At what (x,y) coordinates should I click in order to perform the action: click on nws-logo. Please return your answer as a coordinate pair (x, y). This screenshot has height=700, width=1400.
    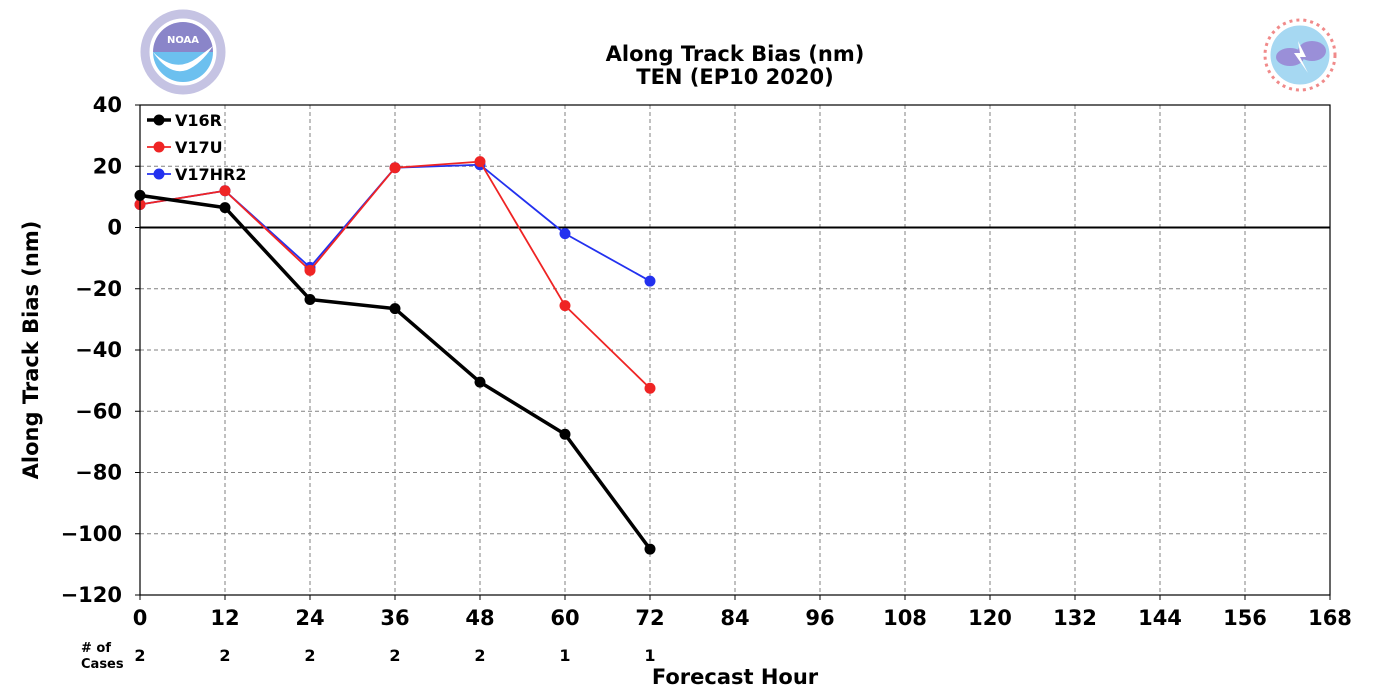
    Looking at the image, I should click on (1300, 55).